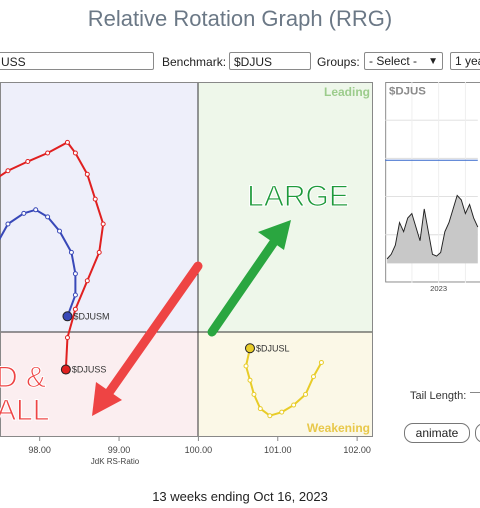  I want to click on x-axis-ticks: 98.00 99.00 100.00 101.00 102.00, so click(199, 446).